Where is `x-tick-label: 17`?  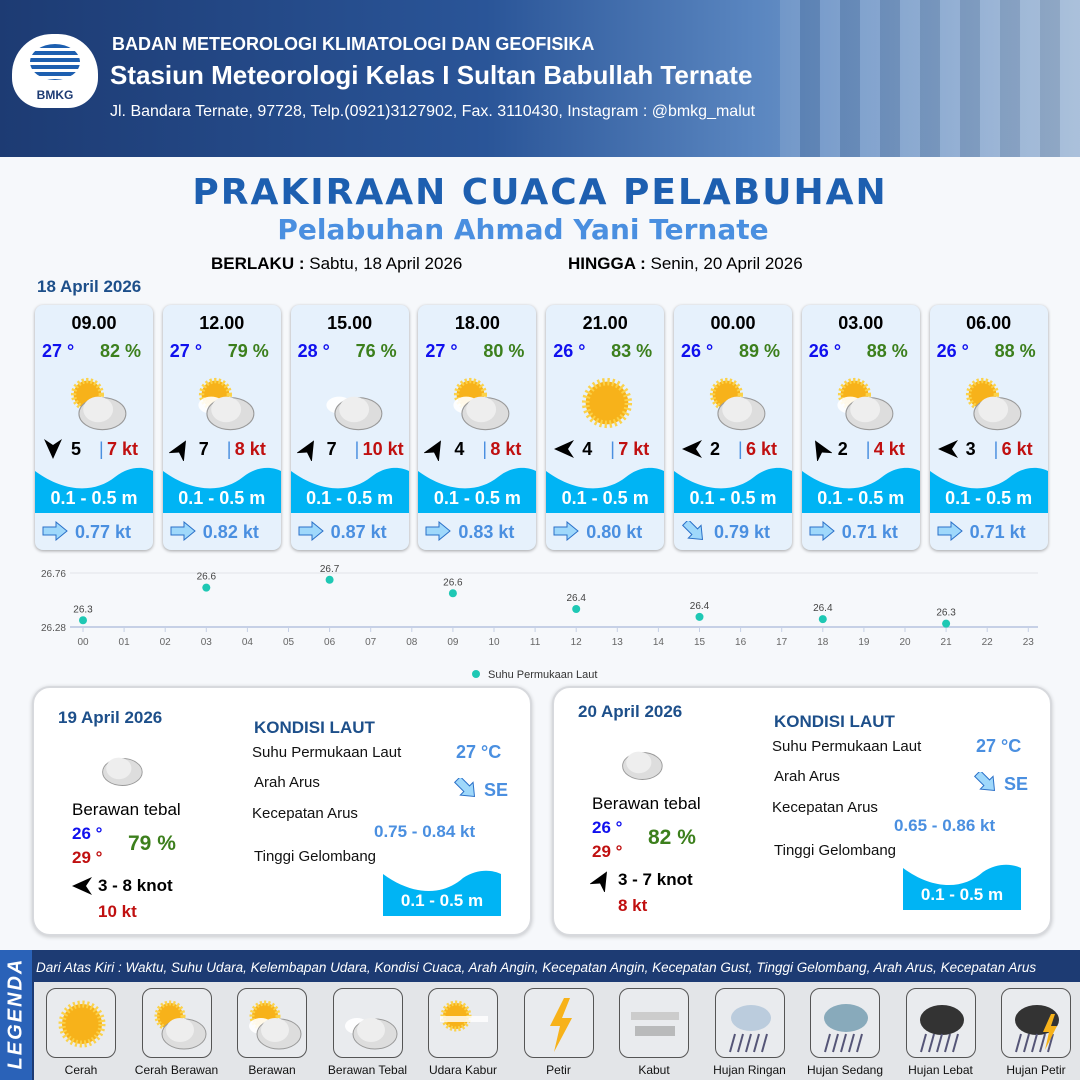
x-tick-label: 17 is located at coordinates (782, 642).